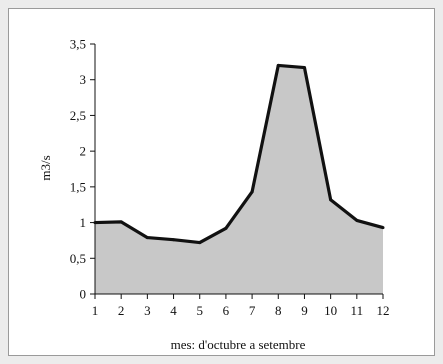 The image size is (443, 364). Describe the element at coordinates (357, 310) in the screenshot. I see `x-tick-label: 11` at that location.